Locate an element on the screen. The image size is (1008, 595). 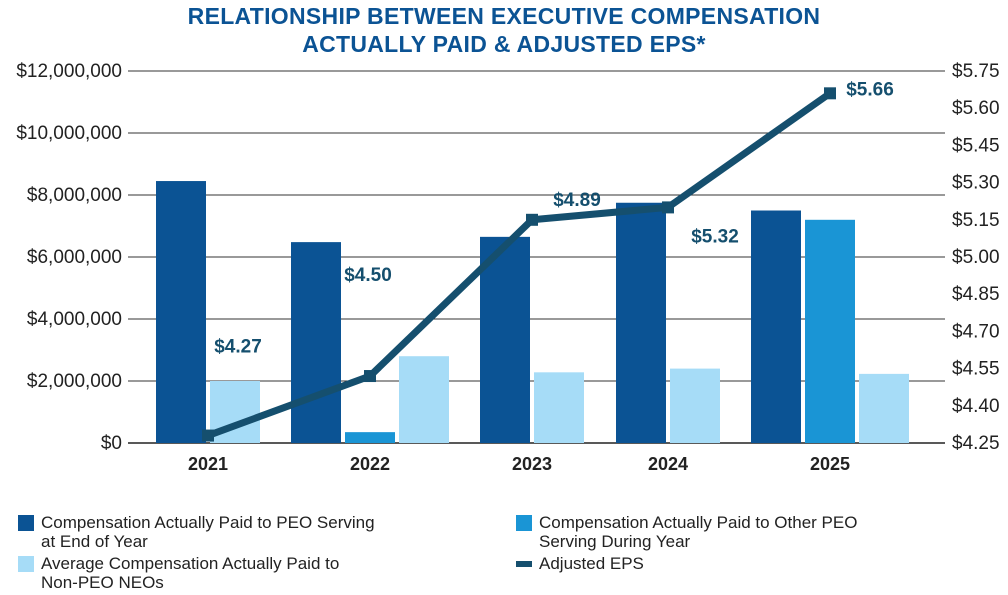
right-axis-tick-label: $4.85 is located at coordinates (976, 294).